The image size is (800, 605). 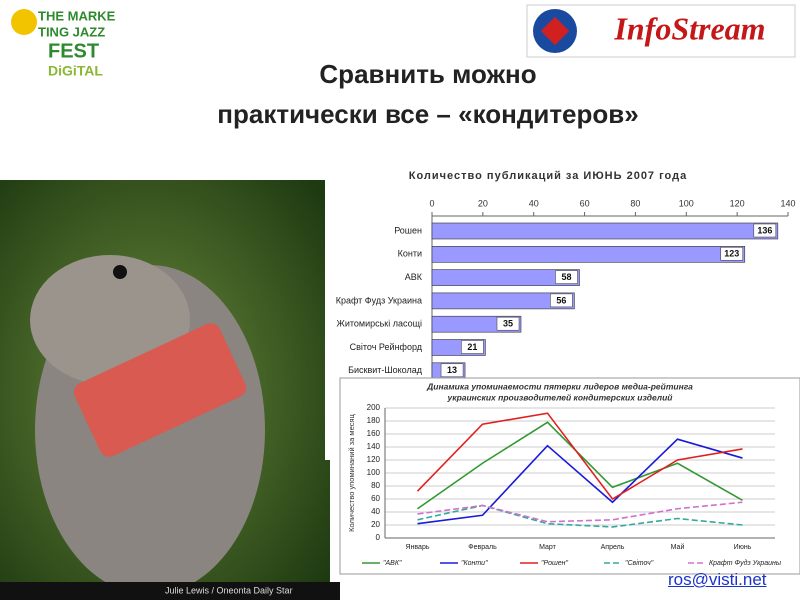 I want to click on value-label: 123, so click(x=731, y=254).